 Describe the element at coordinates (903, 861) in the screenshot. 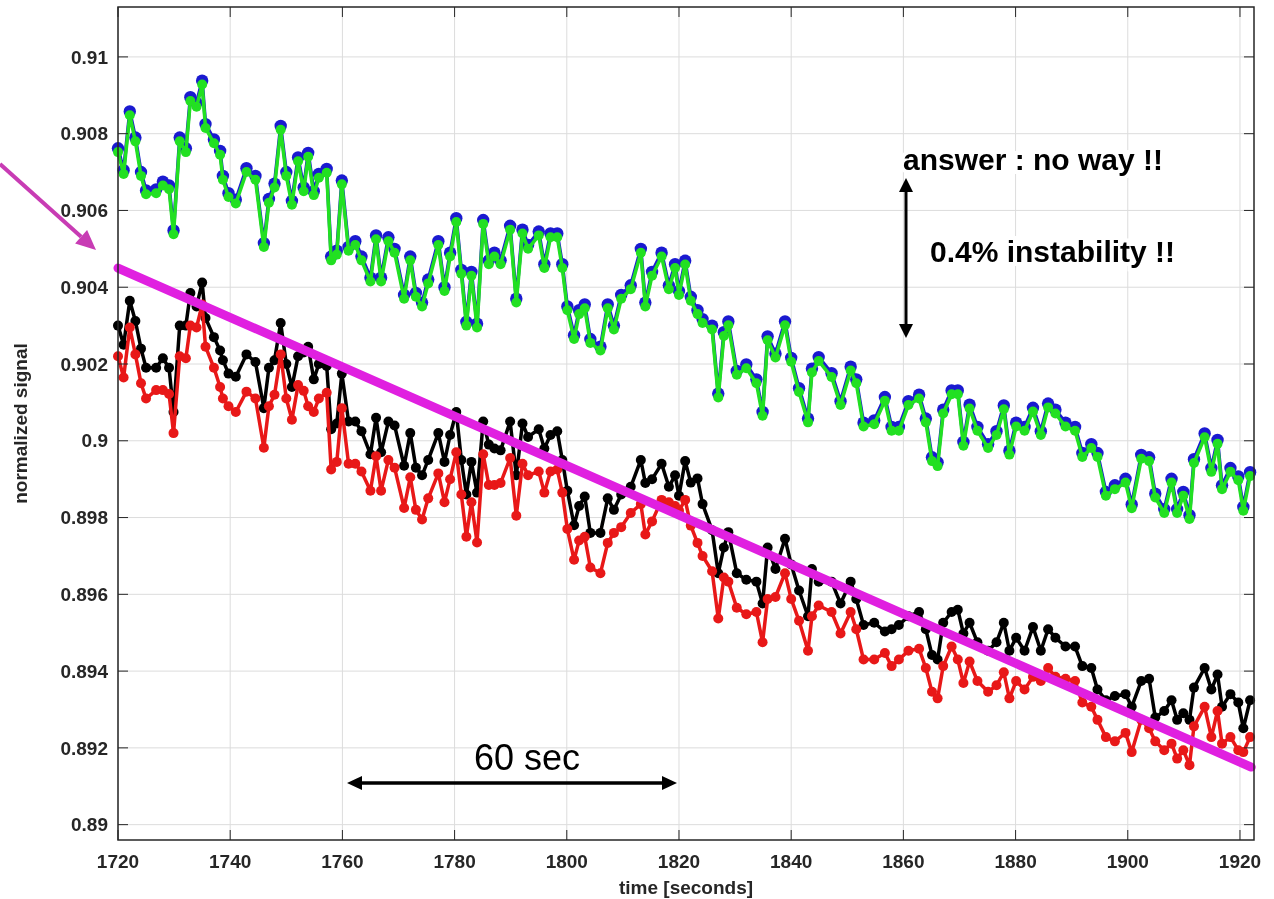

I see `x-tick-label: 1860` at that location.